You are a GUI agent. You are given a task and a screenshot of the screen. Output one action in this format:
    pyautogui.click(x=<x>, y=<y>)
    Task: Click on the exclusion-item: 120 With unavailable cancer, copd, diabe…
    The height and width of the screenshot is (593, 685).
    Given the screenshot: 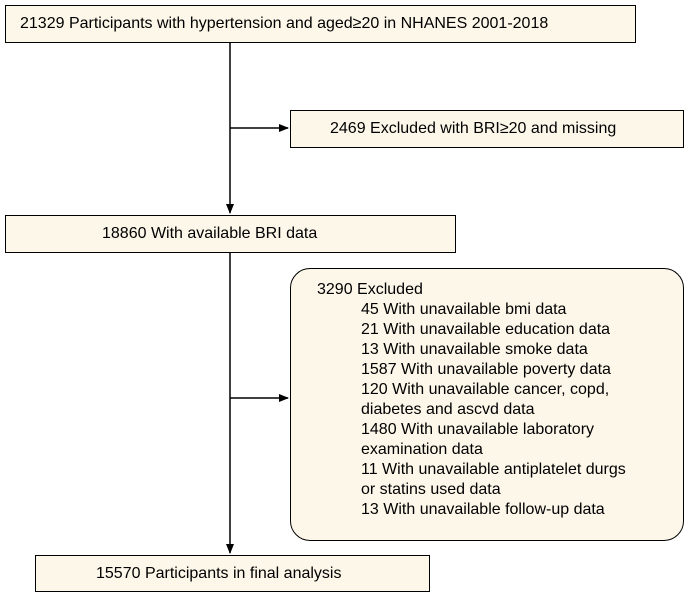 What is the action you would take?
    pyautogui.click(x=485, y=399)
    